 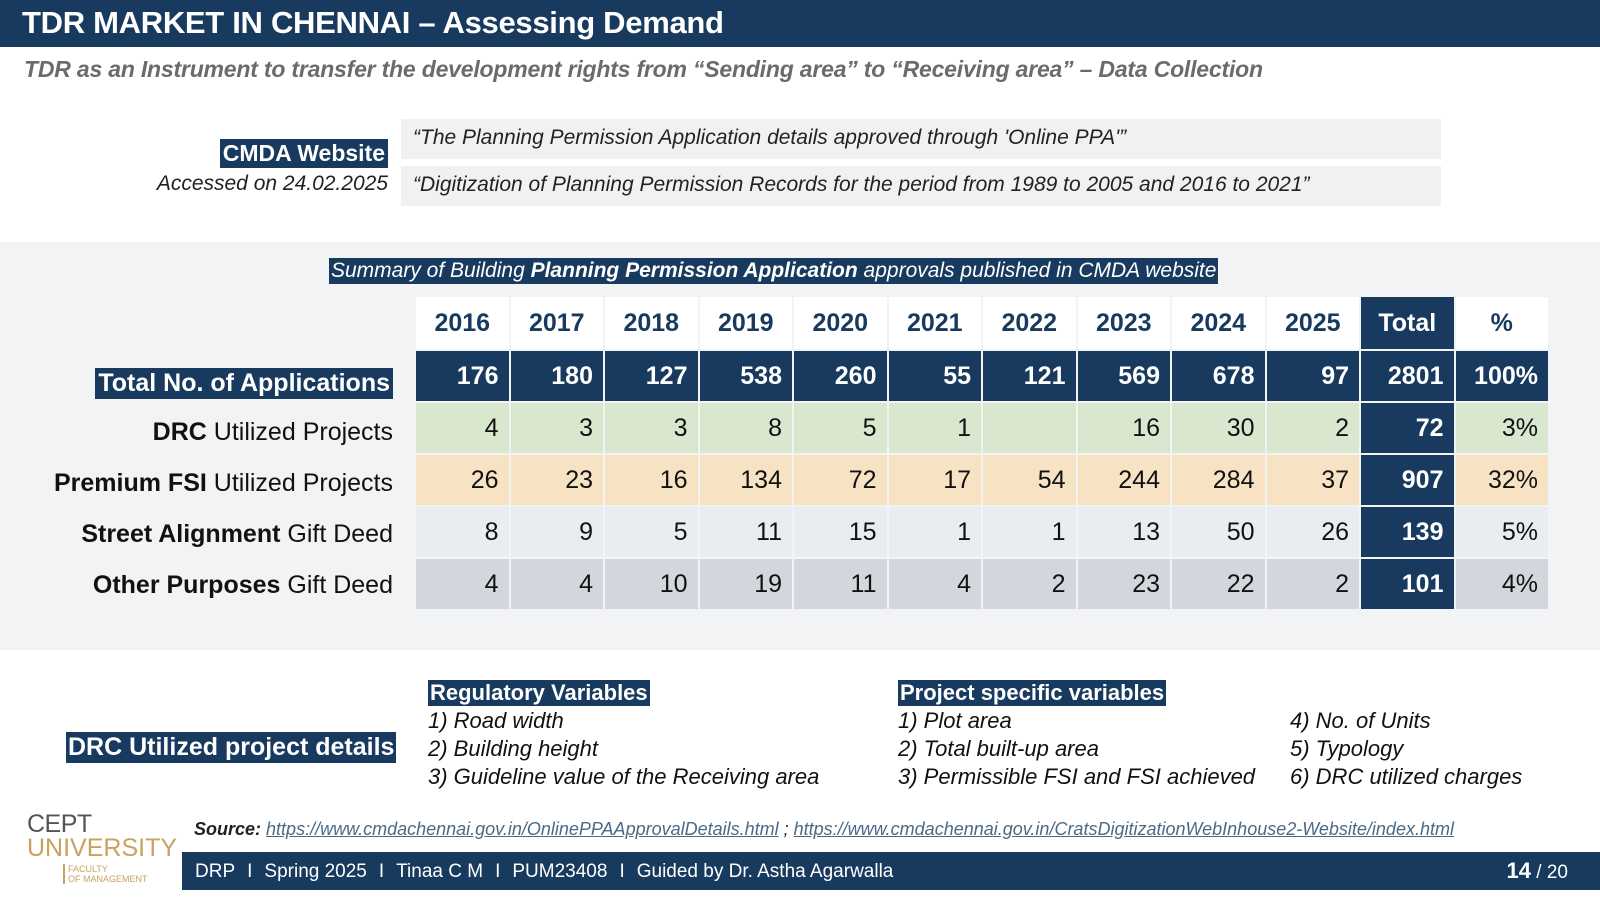 I want to click on page-title: TDR MARKET IN CHENNAI – Assessing Demand, so click(x=373, y=22).